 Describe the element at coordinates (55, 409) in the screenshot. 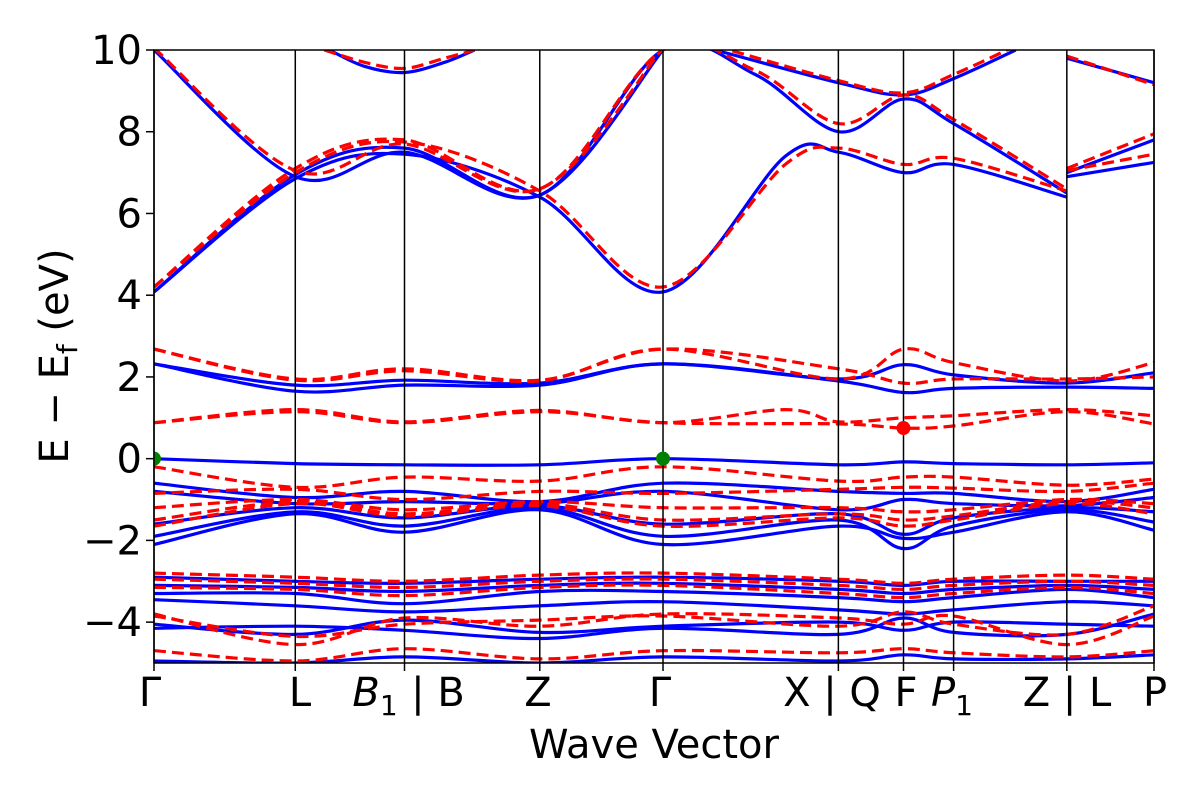

I see `y-axis-label-main: E − E` at that location.